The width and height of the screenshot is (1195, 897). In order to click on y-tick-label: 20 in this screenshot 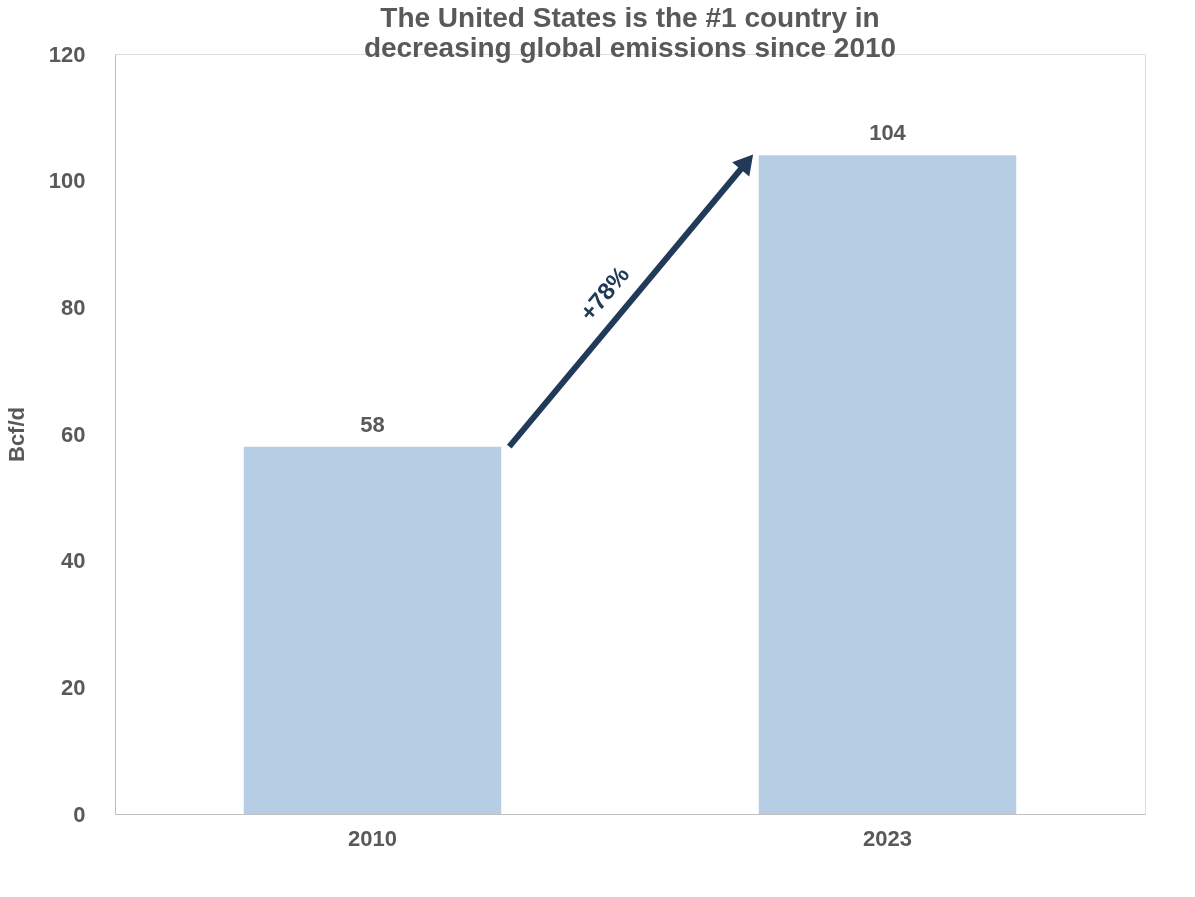, I will do `click(73, 687)`.